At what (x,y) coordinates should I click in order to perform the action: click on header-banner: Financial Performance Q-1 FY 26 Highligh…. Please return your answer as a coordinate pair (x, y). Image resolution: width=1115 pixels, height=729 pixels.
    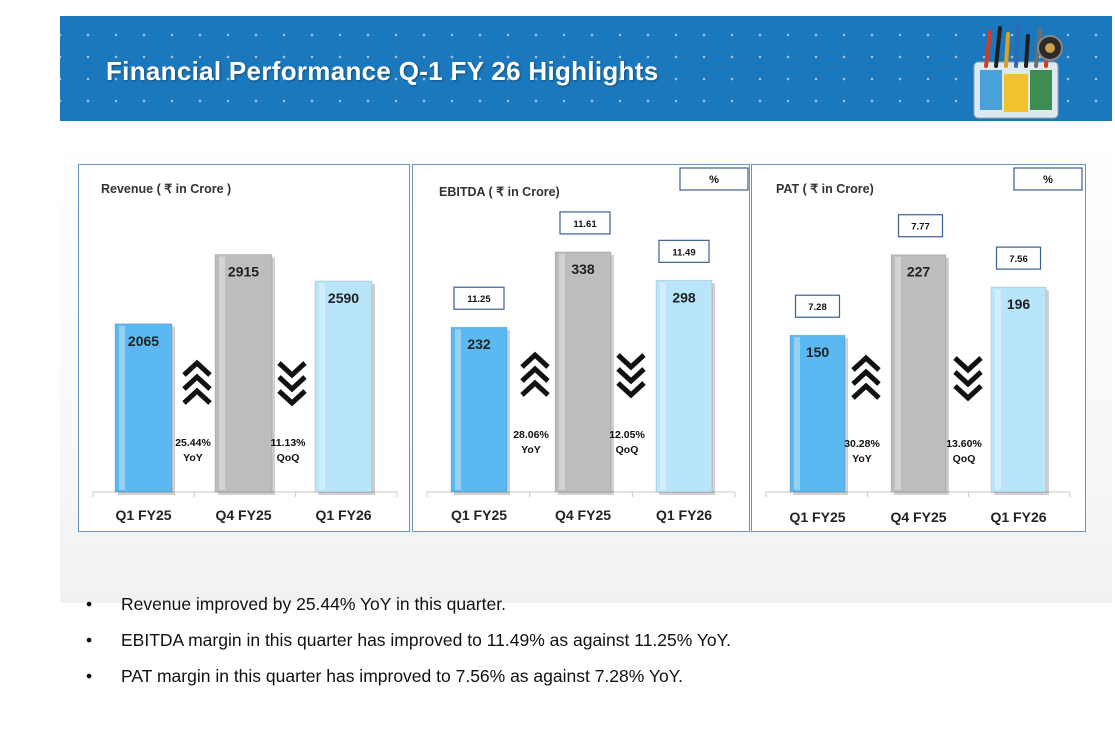
    Looking at the image, I should click on (586, 68).